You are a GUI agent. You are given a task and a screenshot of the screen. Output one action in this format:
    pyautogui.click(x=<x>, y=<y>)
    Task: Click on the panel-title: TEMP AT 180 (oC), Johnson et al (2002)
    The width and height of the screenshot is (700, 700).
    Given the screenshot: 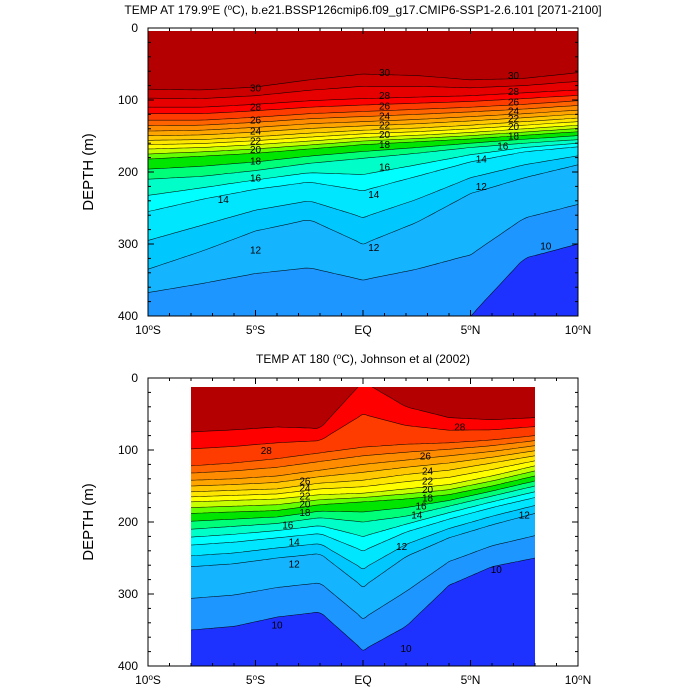 What is the action you would take?
    pyautogui.click(x=363, y=359)
    